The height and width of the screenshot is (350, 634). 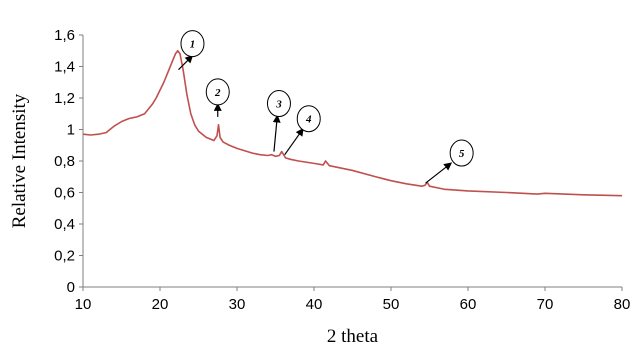 I want to click on peak-callout: 1, so click(x=191, y=50).